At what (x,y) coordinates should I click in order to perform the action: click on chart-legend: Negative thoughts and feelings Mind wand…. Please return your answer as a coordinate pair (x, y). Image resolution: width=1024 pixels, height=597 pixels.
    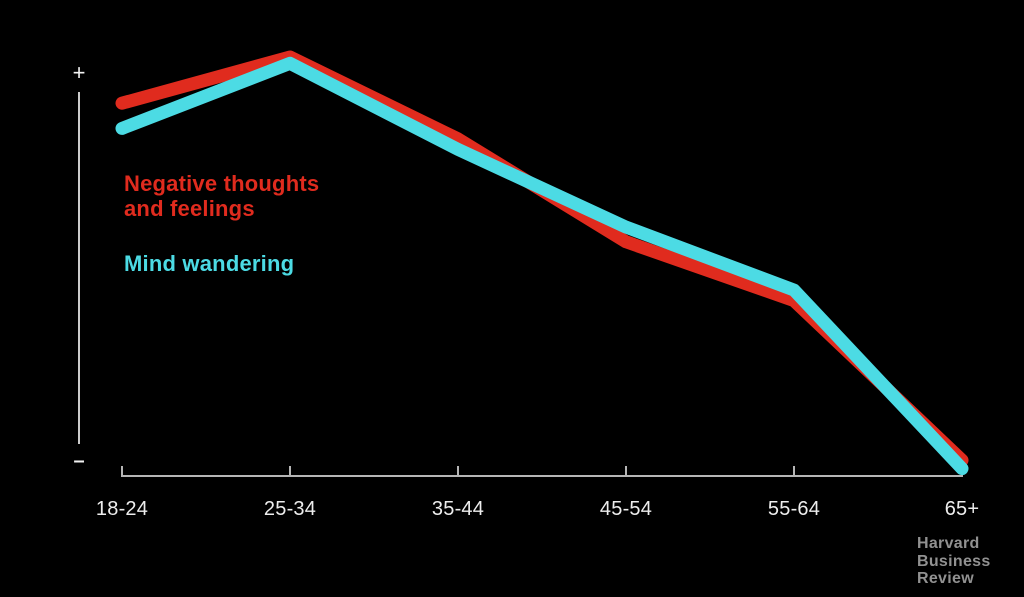
    Looking at the image, I should click on (221, 223).